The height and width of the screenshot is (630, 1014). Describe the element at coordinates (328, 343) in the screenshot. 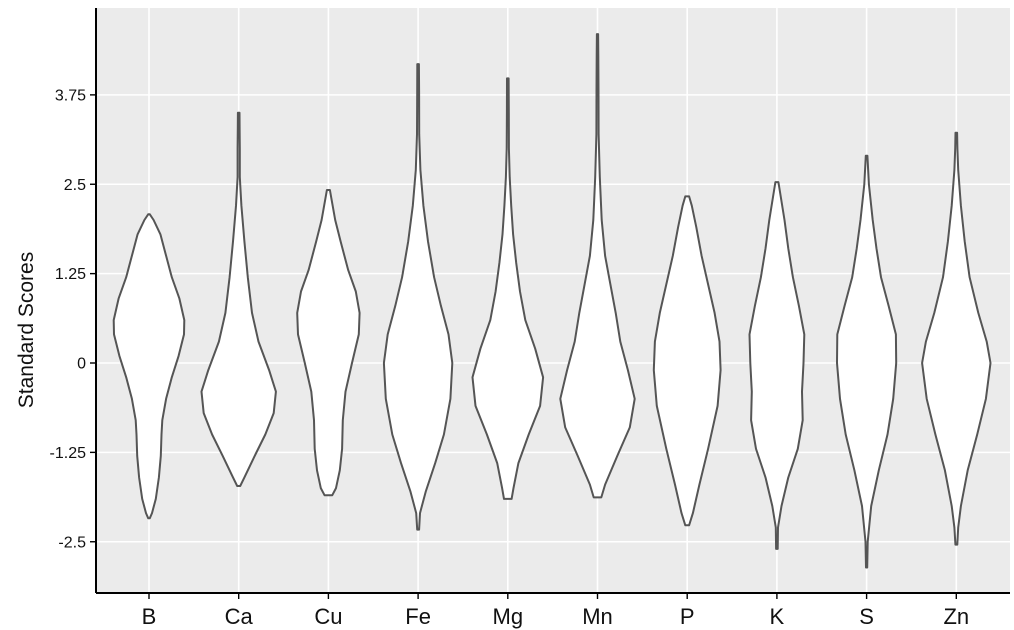

I see `violin-cu` at that location.